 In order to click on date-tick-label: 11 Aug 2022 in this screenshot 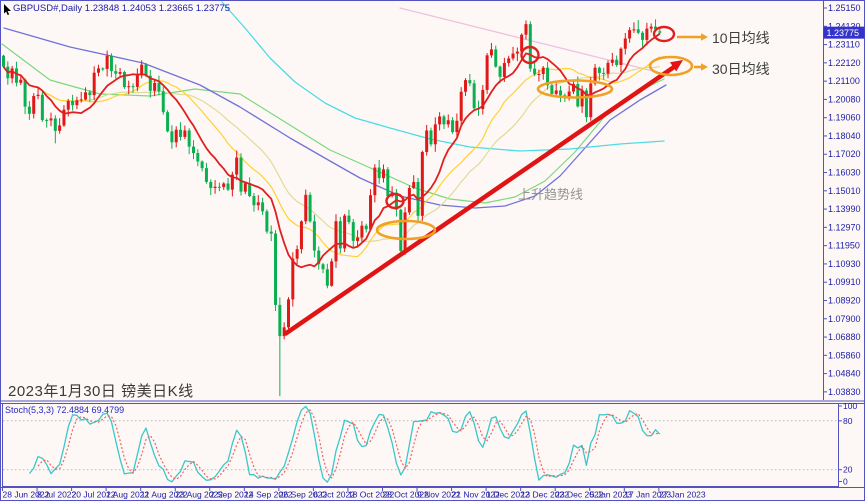, I will do `click(164, 495)`.